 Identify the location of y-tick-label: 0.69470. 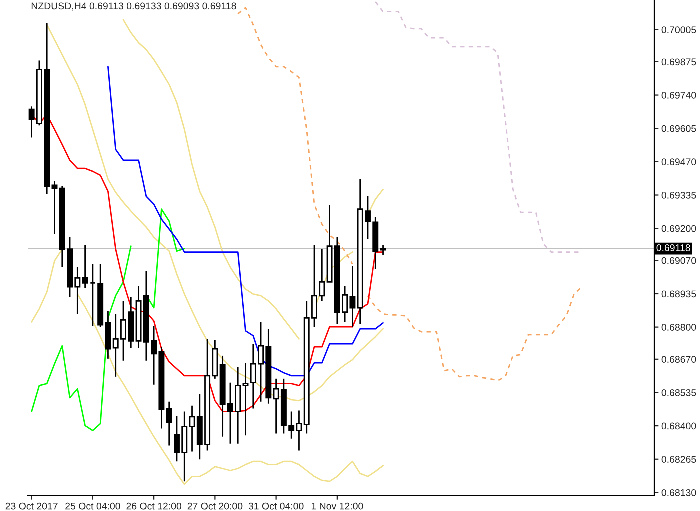
(679, 162).